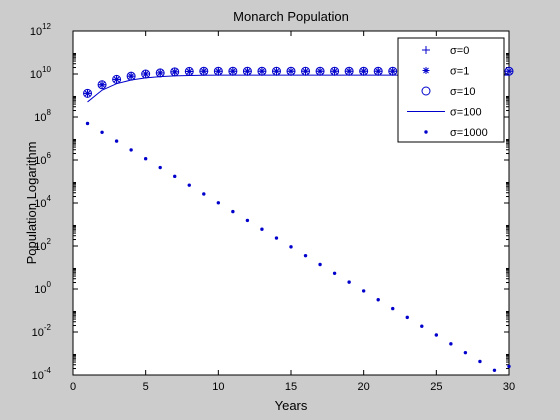 This screenshot has height=420, width=560. I want to click on legend-box, so click(451, 90).